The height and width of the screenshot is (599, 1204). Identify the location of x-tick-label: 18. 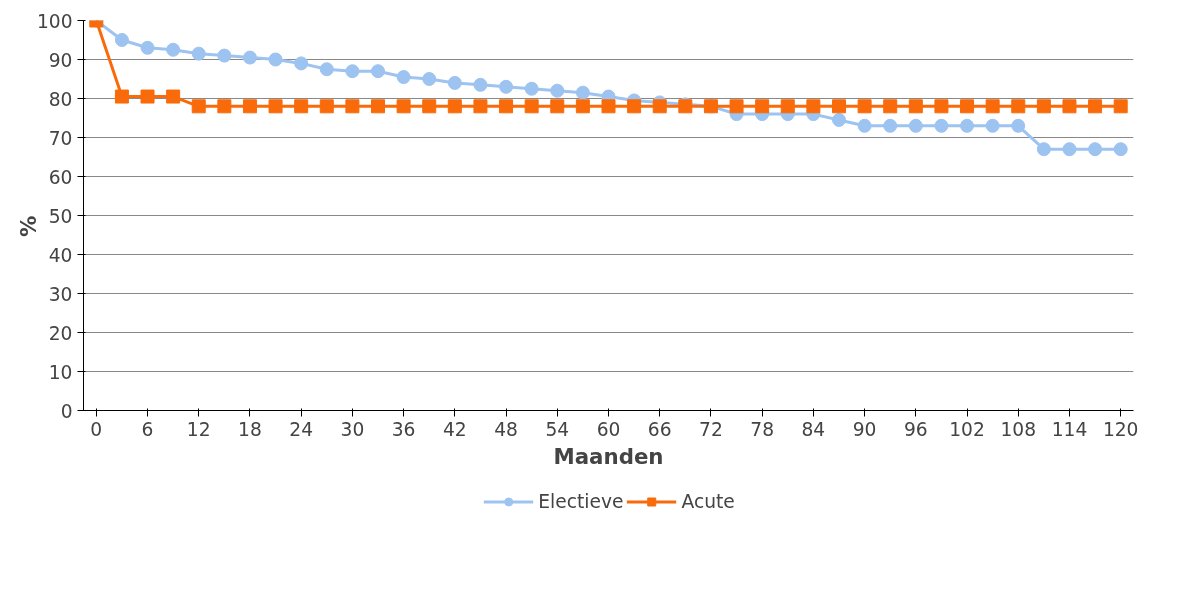
(250, 429).